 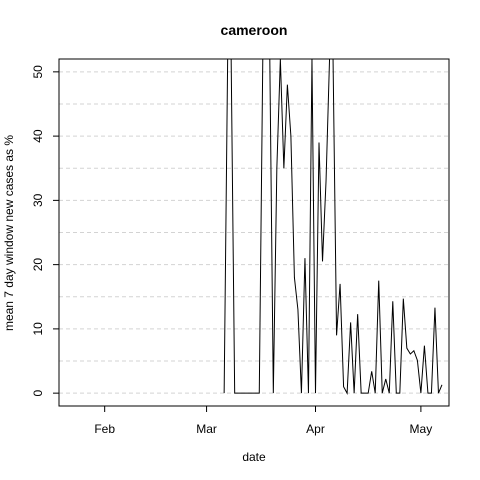 What do you see at coordinates (38, 392) in the screenshot?
I see `y-tick-label: 0` at bounding box center [38, 392].